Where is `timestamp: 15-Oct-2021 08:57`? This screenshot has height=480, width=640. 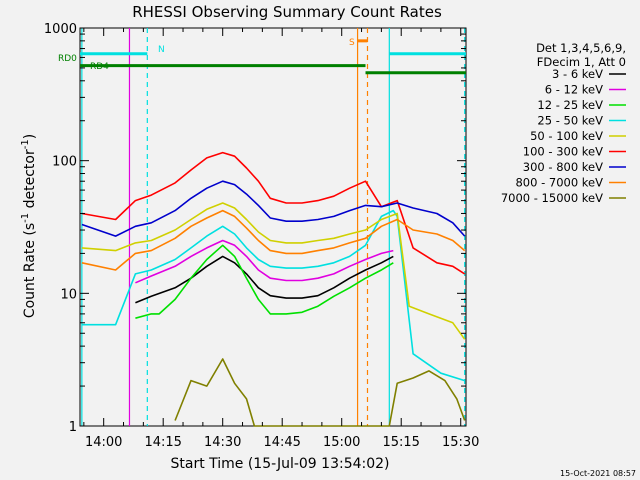
timestamp: 15-Oct-2021 08:57 is located at coordinates (598, 473).